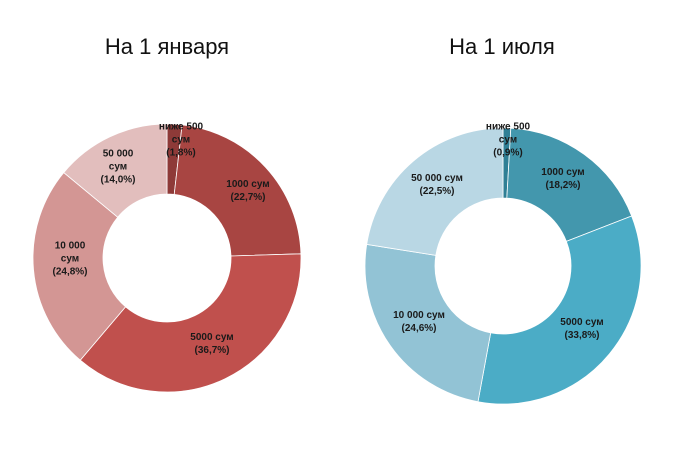 The width and height of the screenshot is (680, 453). Describe the element at coordinates (211, 344) in the screenshot. I see `slice-label-5000: 5000 сум (36,7%)` at that location.